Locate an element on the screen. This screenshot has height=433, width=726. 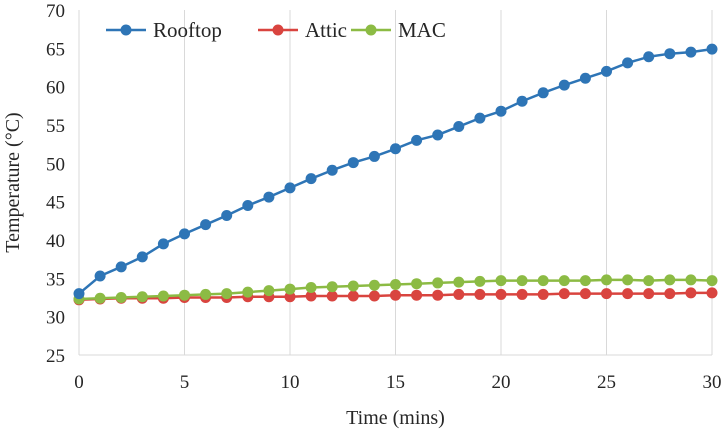
y-tick-label: 35 is located at coordinates (55, 279).